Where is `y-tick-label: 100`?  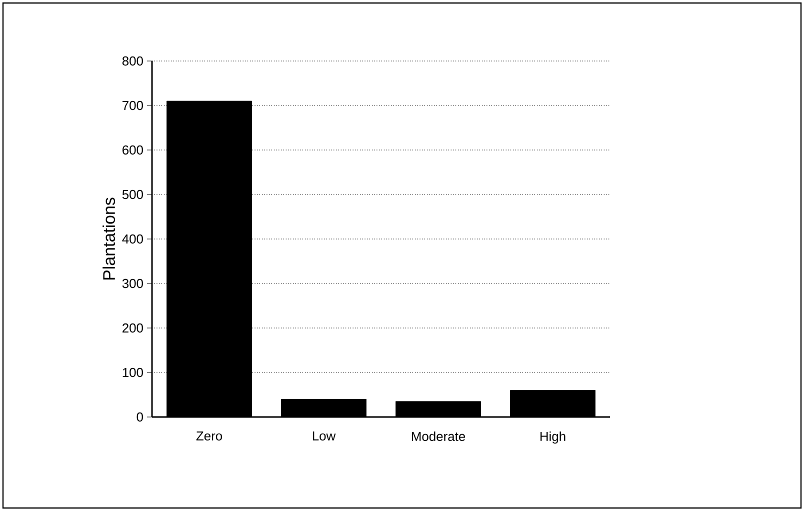
y-tick-label: 100 is located at coordinates (132, 373).